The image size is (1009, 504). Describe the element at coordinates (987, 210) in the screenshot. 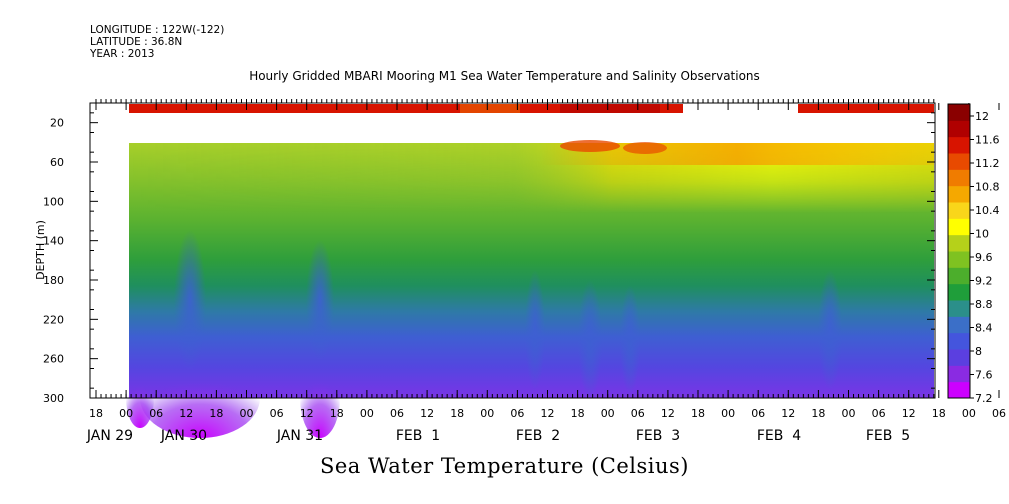

I see `colorbar-tick-label: 10.4` at that location.